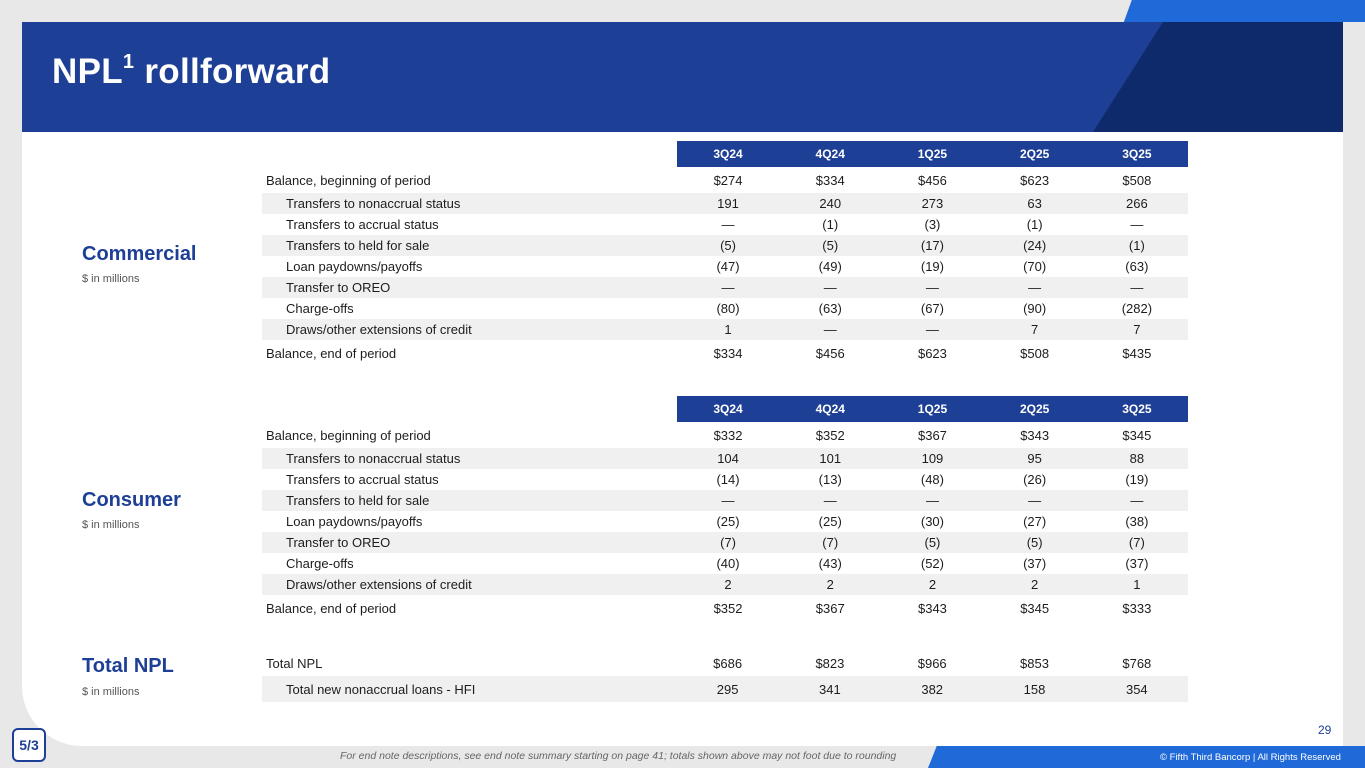  What do you see at coordinates (1034, 154) in the screenshot?
I see `quarter-header: 2Q25` at bounding box center [1034, 154].